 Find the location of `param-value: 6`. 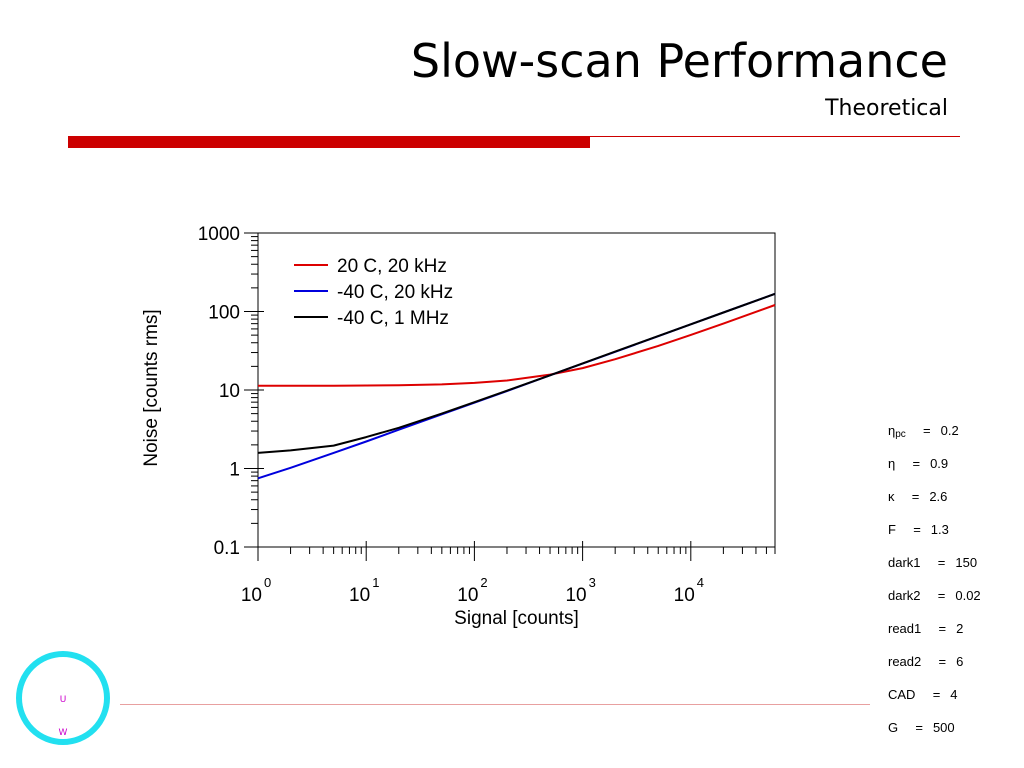

param-value: 6 is located at coordinates (960, 661).